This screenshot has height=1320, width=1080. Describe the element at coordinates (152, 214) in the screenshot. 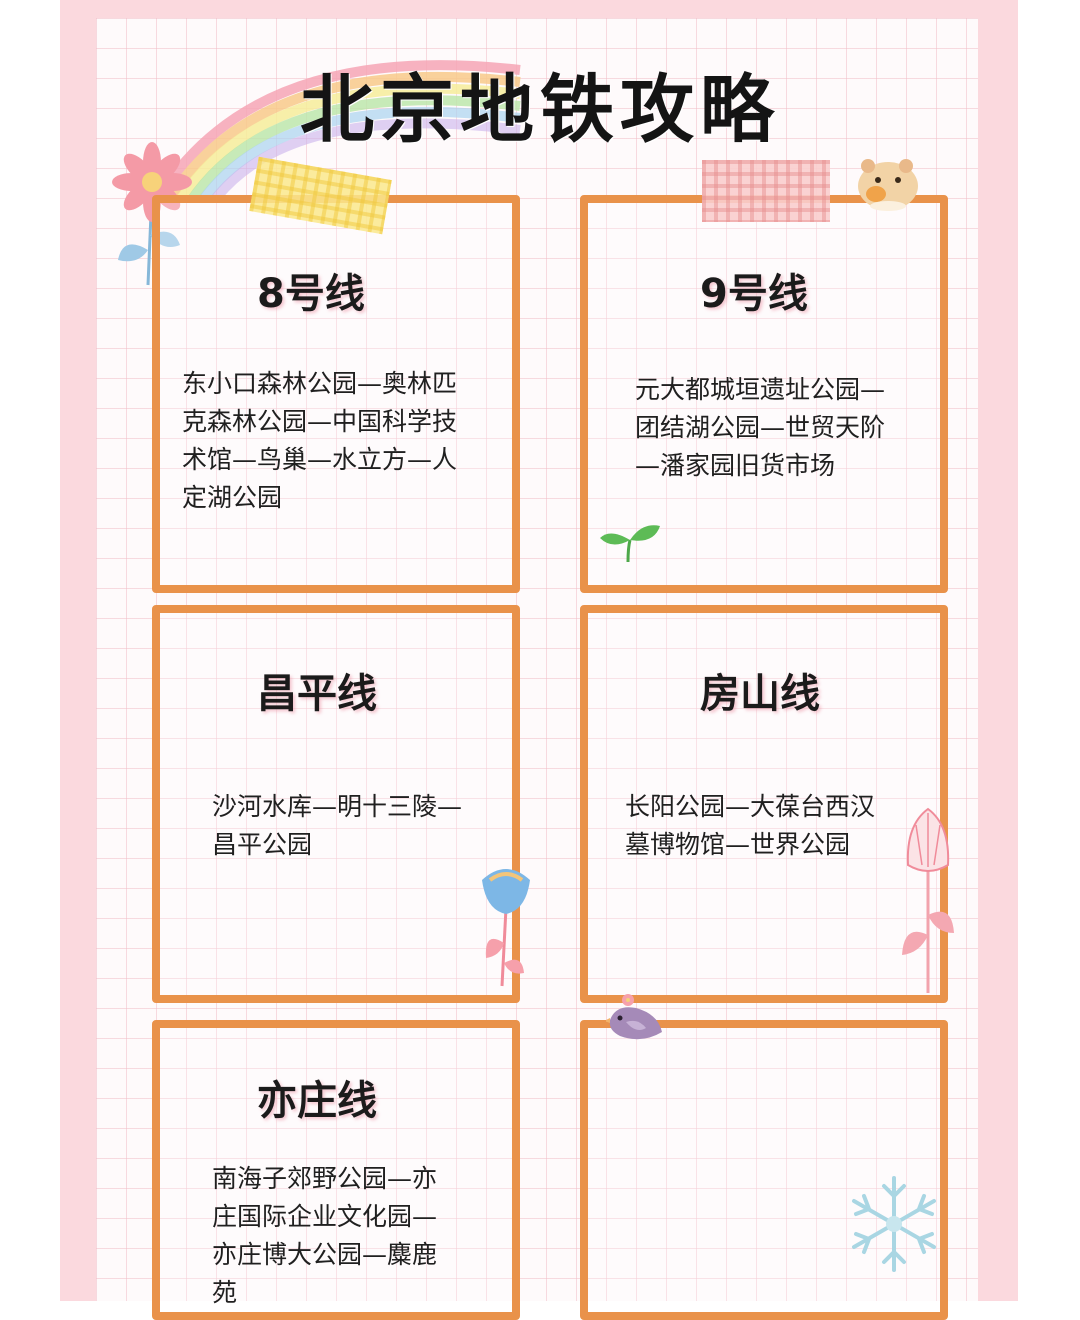

I see `pink-flower-icon` at that location.